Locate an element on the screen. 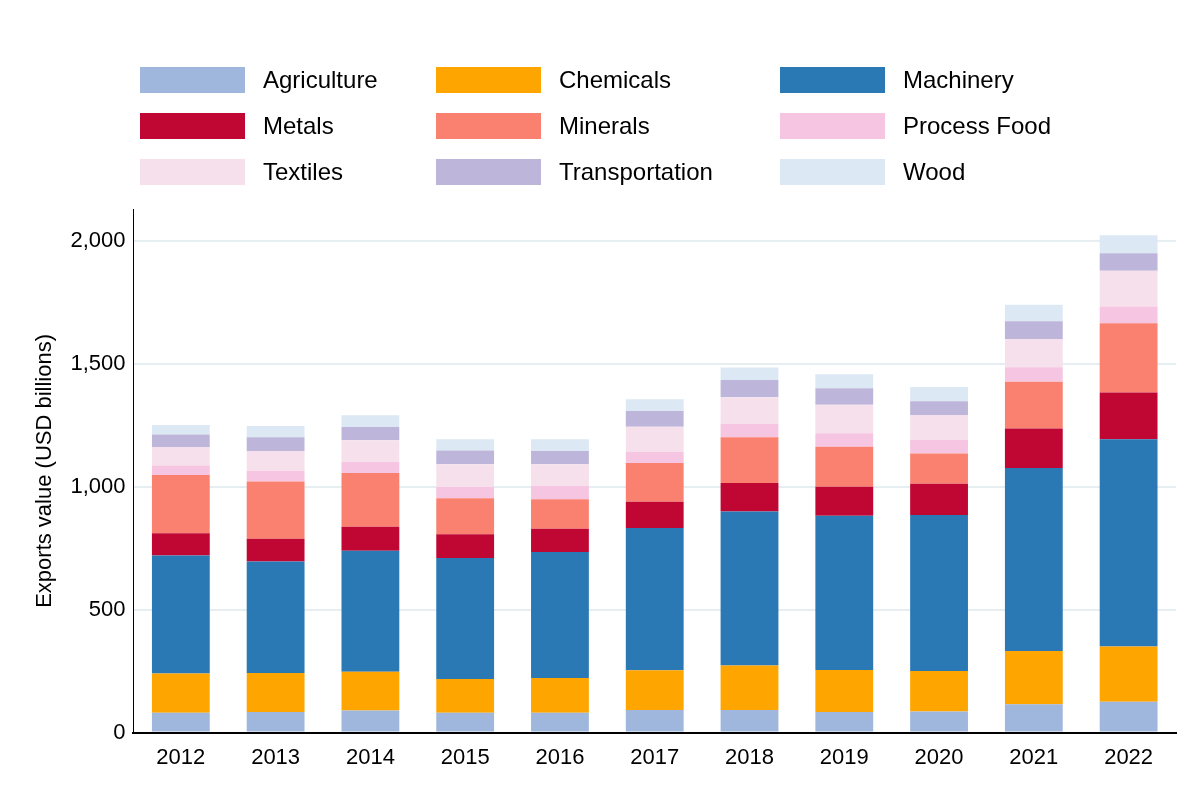  legend-label: Transportation is located at coordinates (636, 171).